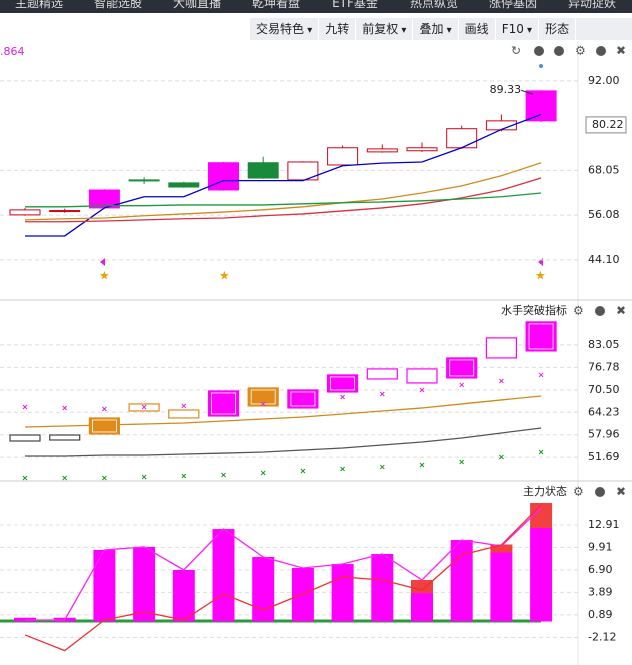 The height and width of the screenshot is (665, 632). I want to click on y-tick-label: 57.96, so click(604, 434).